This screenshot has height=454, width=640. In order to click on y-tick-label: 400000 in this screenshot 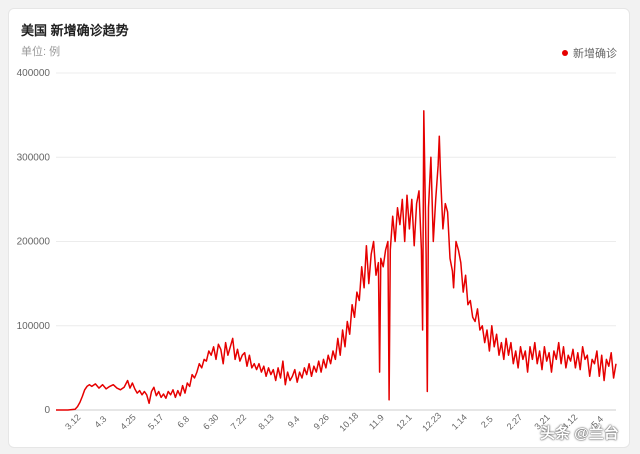, I will do `click(34, 73)`.